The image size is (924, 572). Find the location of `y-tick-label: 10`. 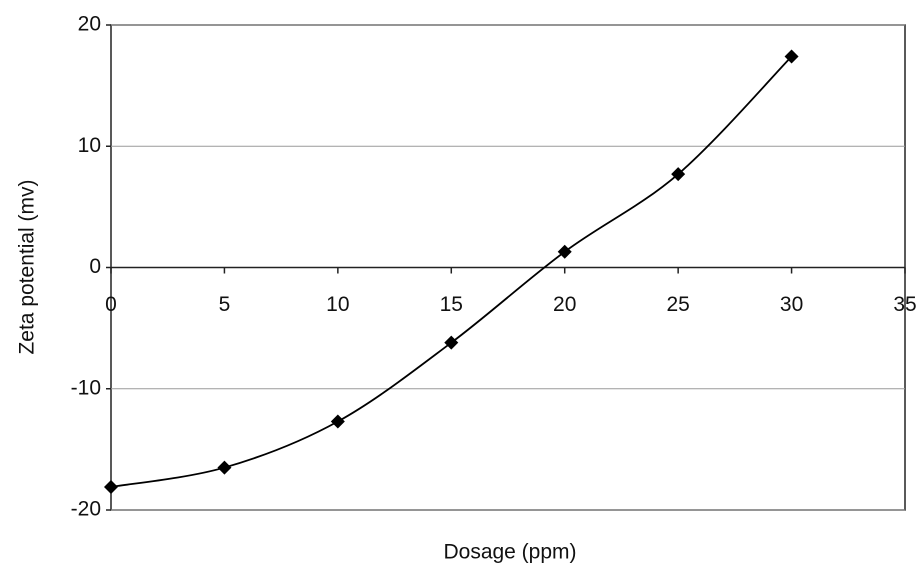

y-tick-label: 10 is located at coordinates (89, 145).